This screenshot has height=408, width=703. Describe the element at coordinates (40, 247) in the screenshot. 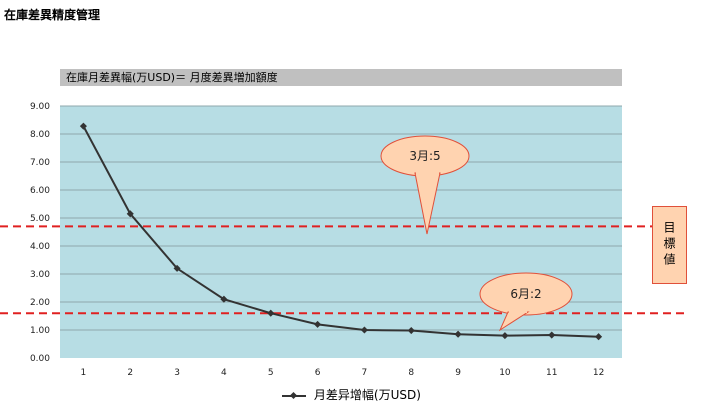

I see `y-tick-label: 4.00` at that location.